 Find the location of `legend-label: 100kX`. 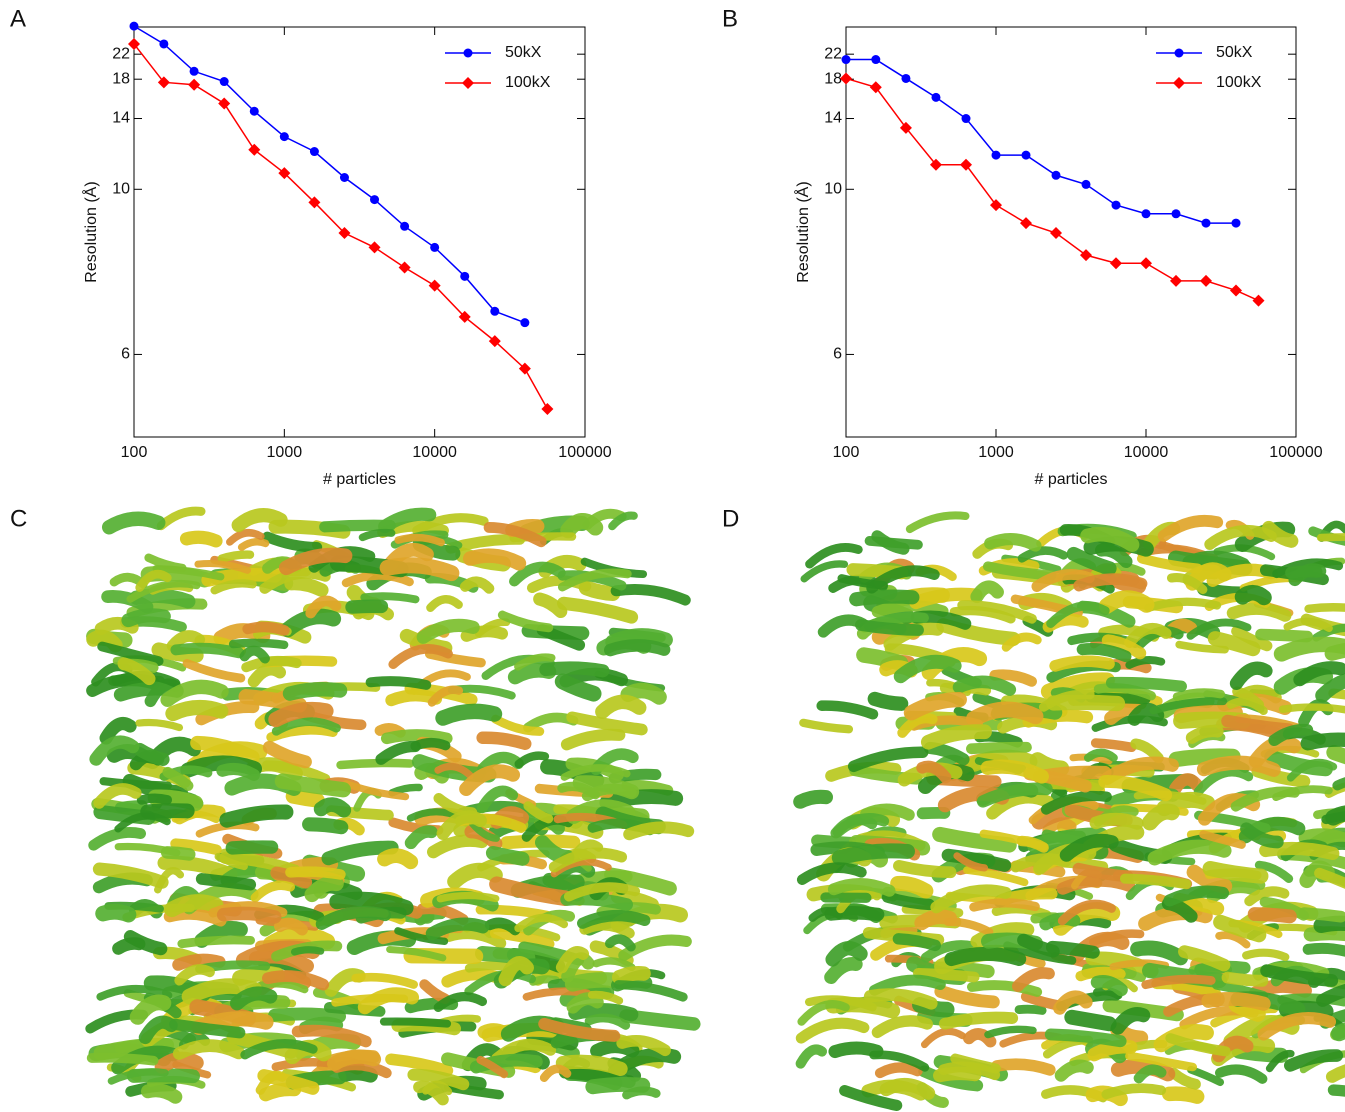

legend-label: 100kX is located at coordinates (1239, 82).